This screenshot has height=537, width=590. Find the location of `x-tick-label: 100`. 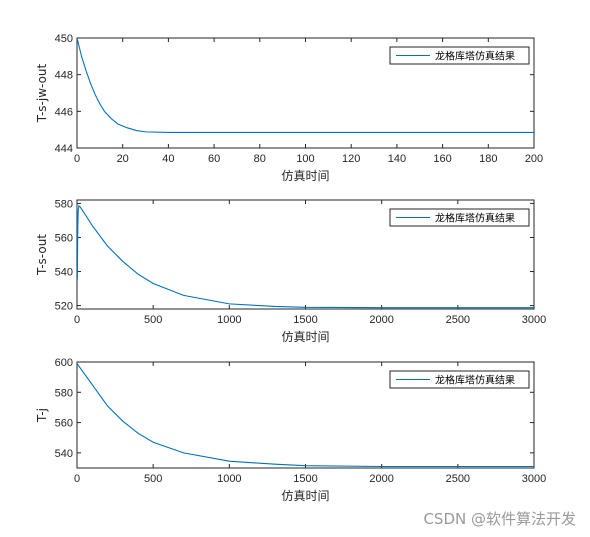

x-tick-label: 100 is located at coordinates (305, 159).